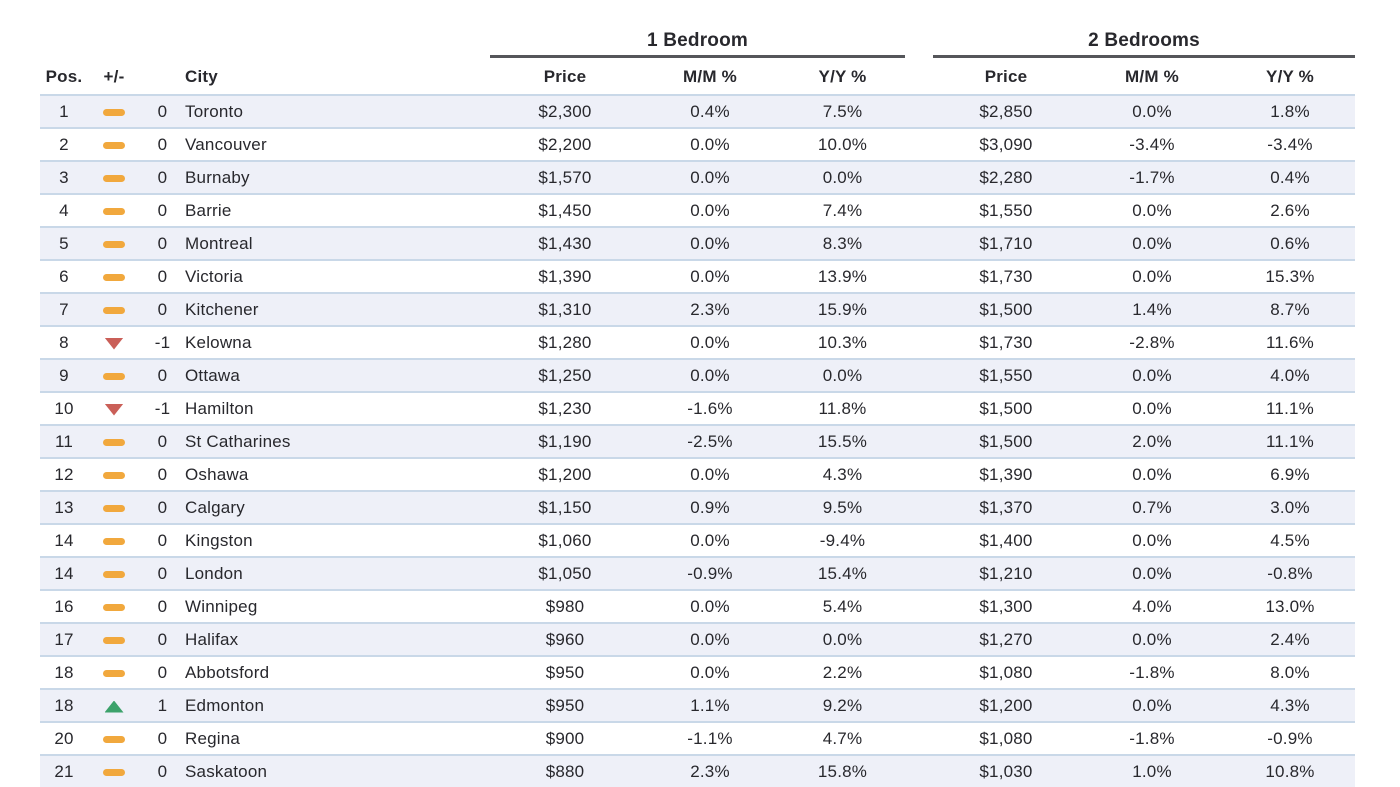 The width and height of the screenshot is (1400, 787). What do you see at coordinates (64, 672) in the screenshot?
I see `position-cell: 18` at bounding box center [64, 672].